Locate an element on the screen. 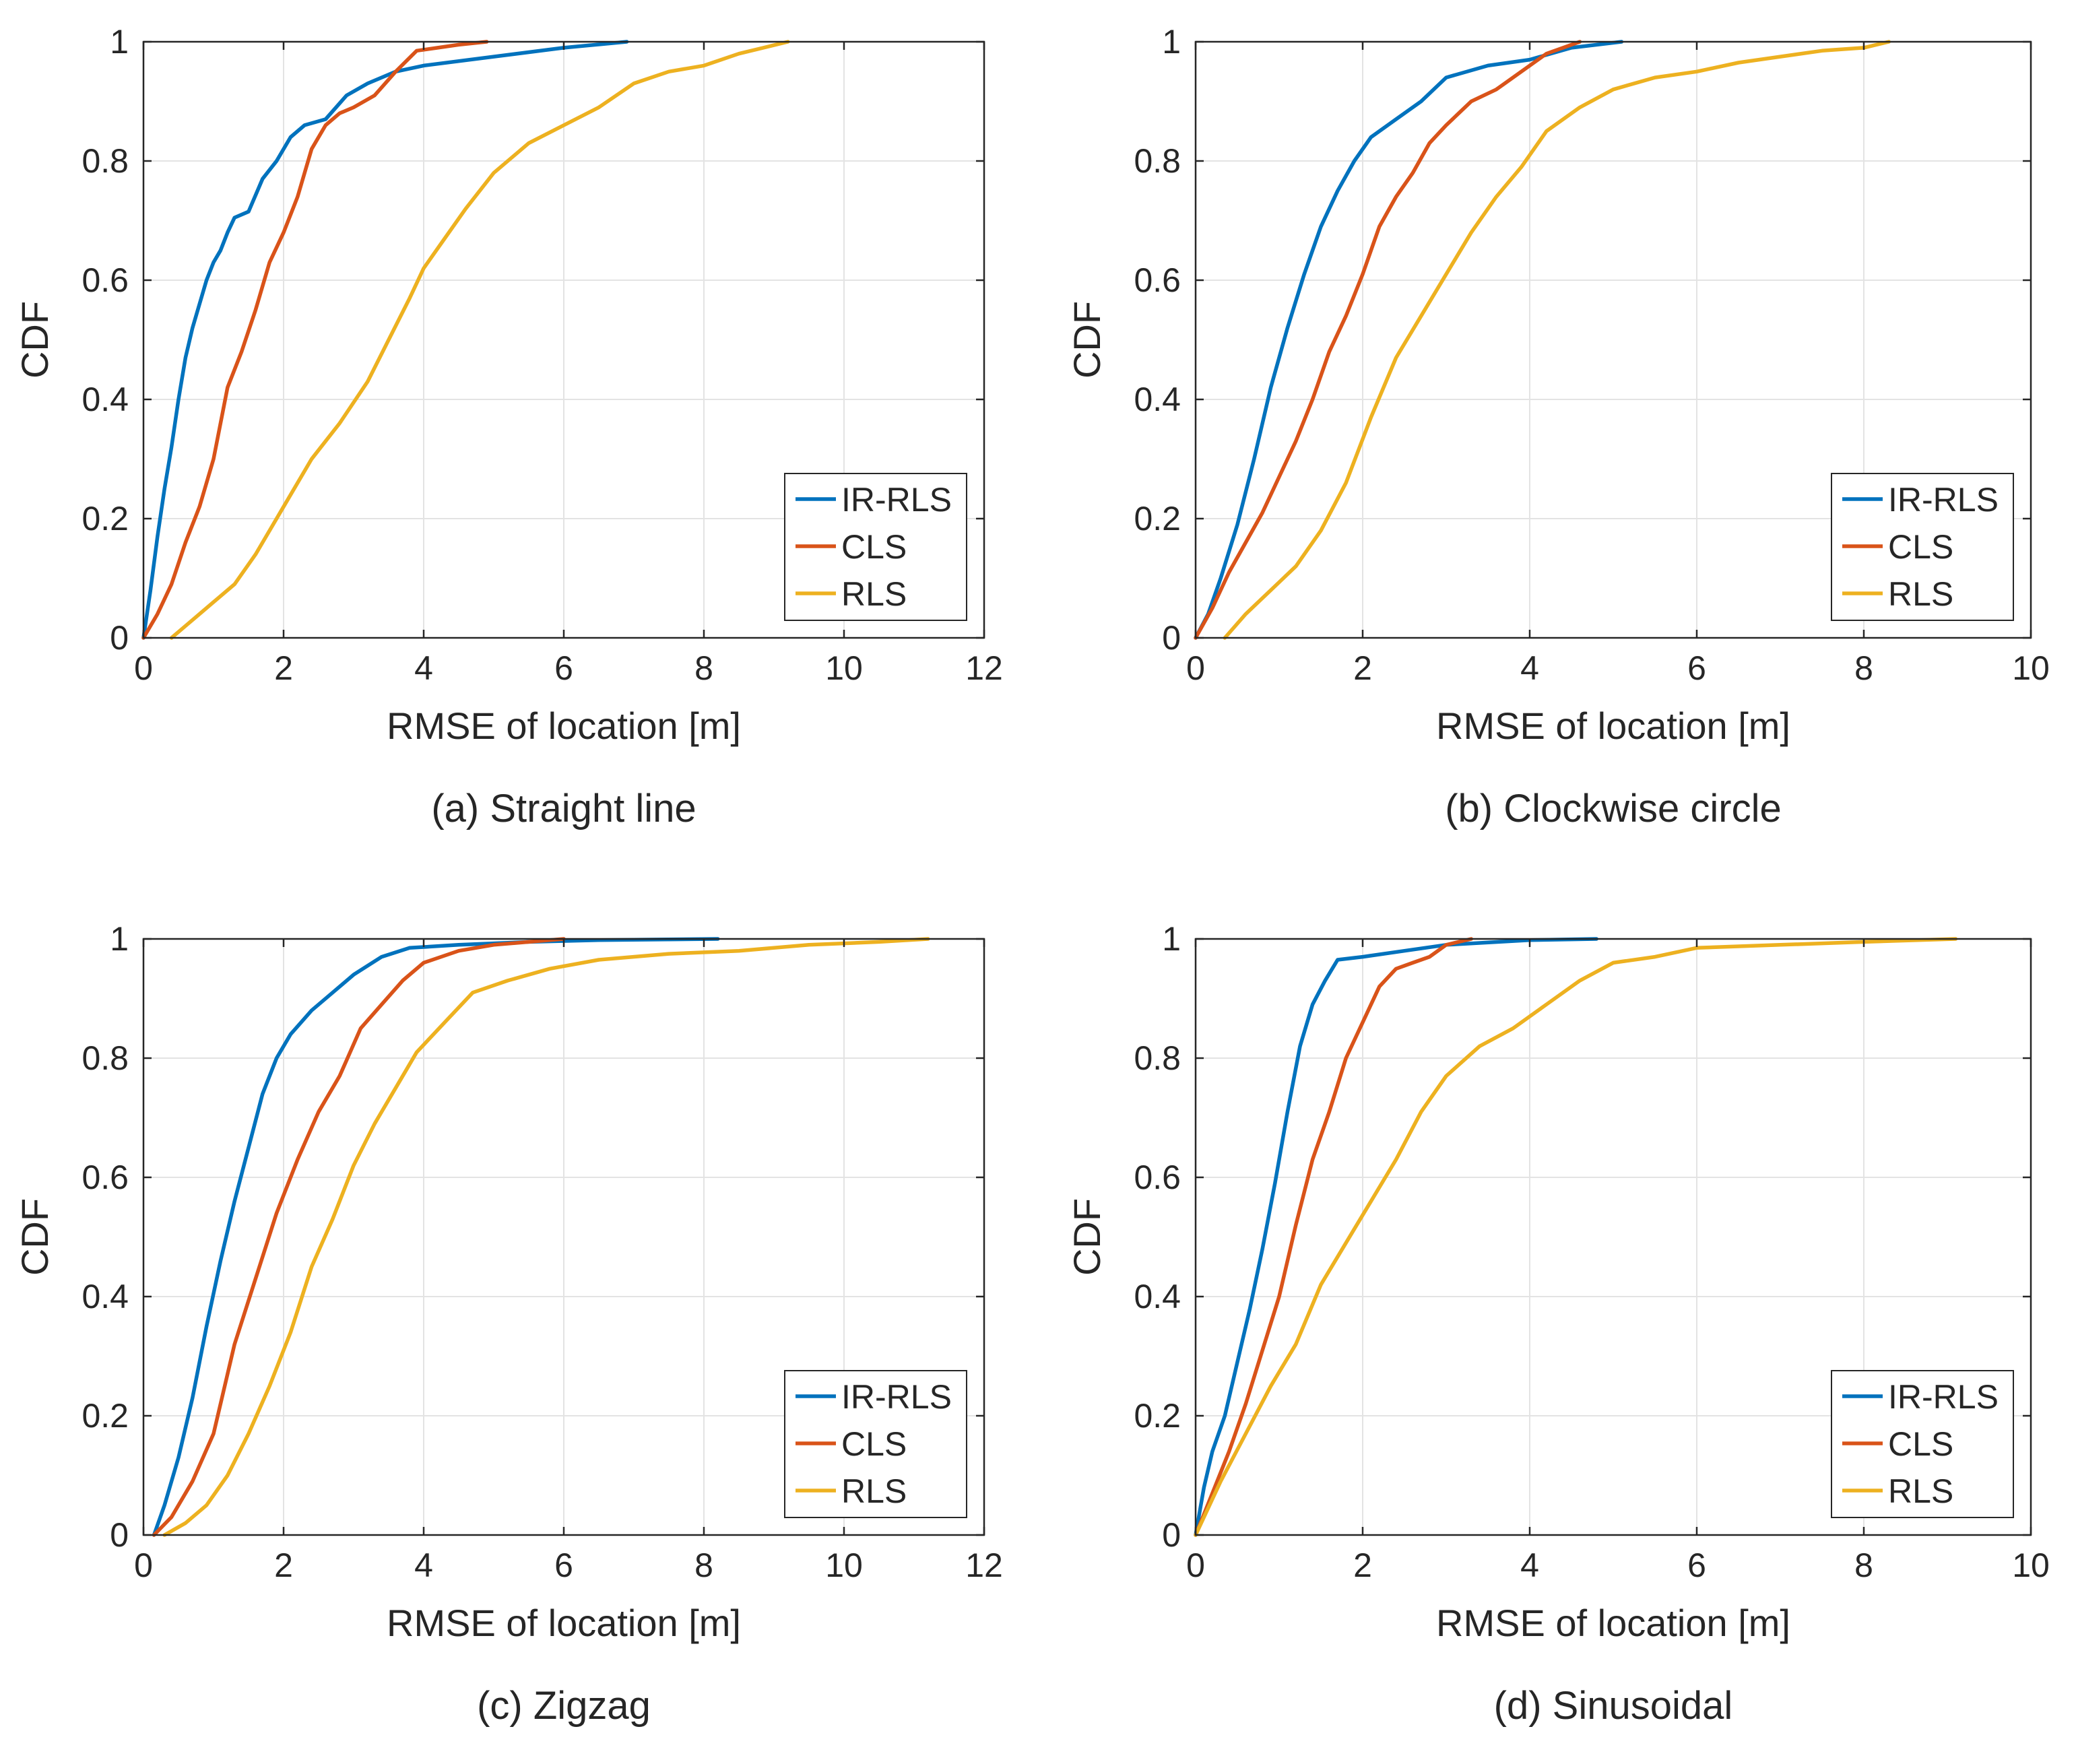 This screenshot has height=1764, width=2076. subfigure-caption: (c) Zigzag is located at coordinates (564, 1706).